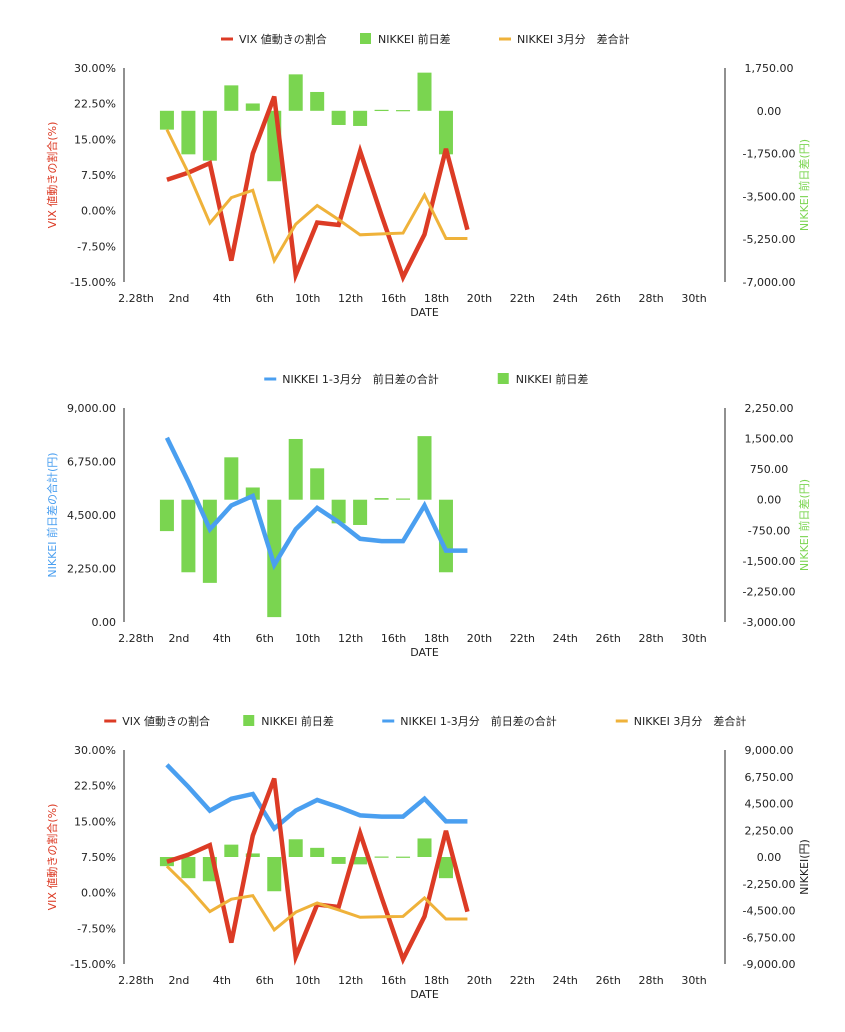 This screenshot has height=1032, width=845. Describe the element at coordinates (769, 937) in the screenshot. I see `right-tick-label: -6,750.00` at that location.